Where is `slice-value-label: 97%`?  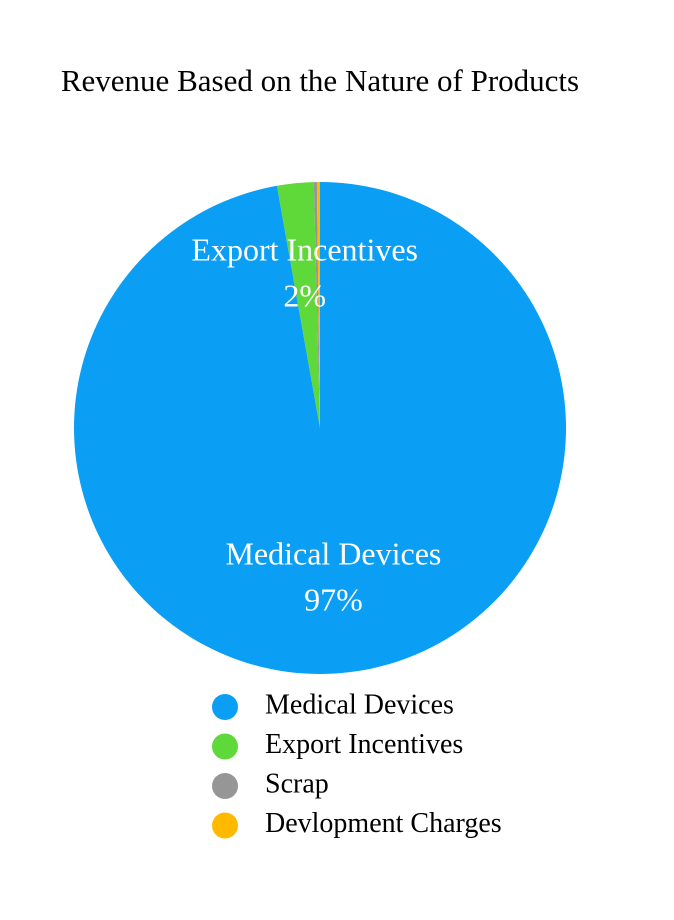
slice-value-label: 97% is located at coordinates (333, 599).